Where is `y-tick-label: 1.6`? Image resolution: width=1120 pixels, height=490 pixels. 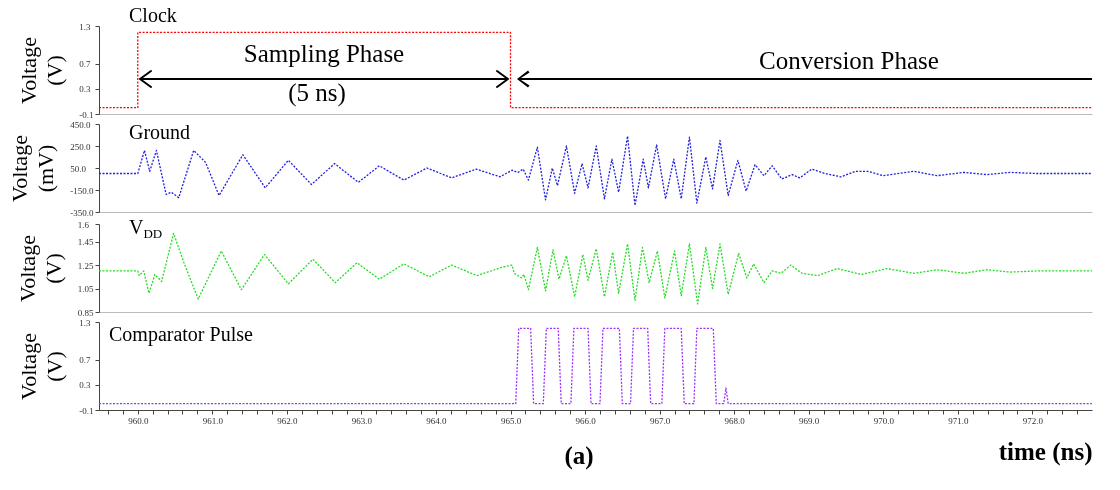
y-tick-label: 1.6 is located at coordinates (83, 224).